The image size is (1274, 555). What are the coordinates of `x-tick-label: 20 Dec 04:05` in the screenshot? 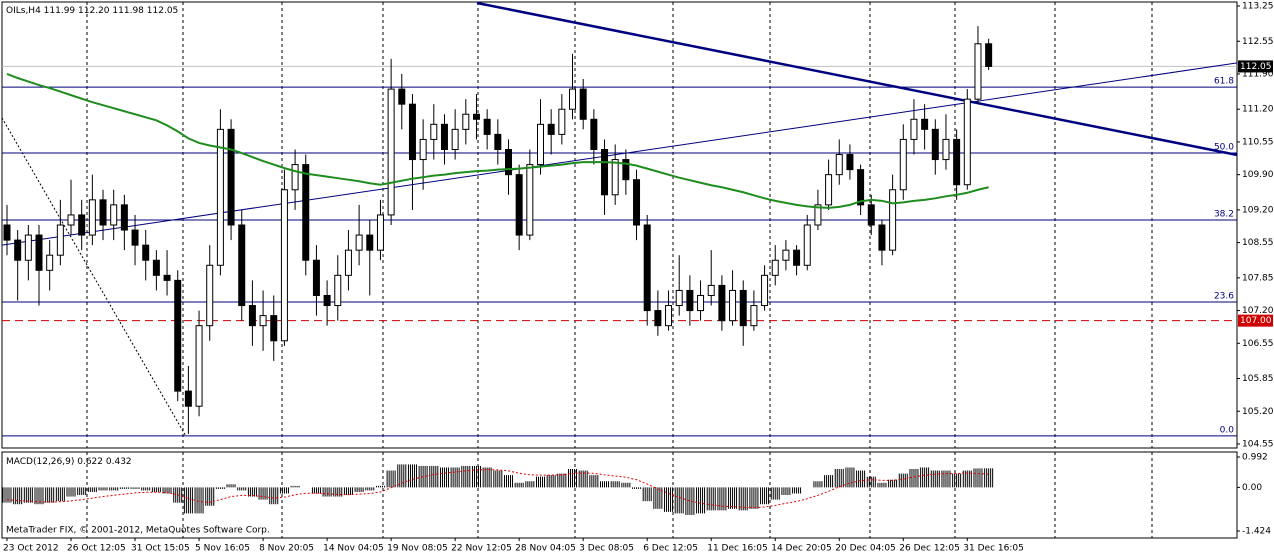 It's located at (865, 549).